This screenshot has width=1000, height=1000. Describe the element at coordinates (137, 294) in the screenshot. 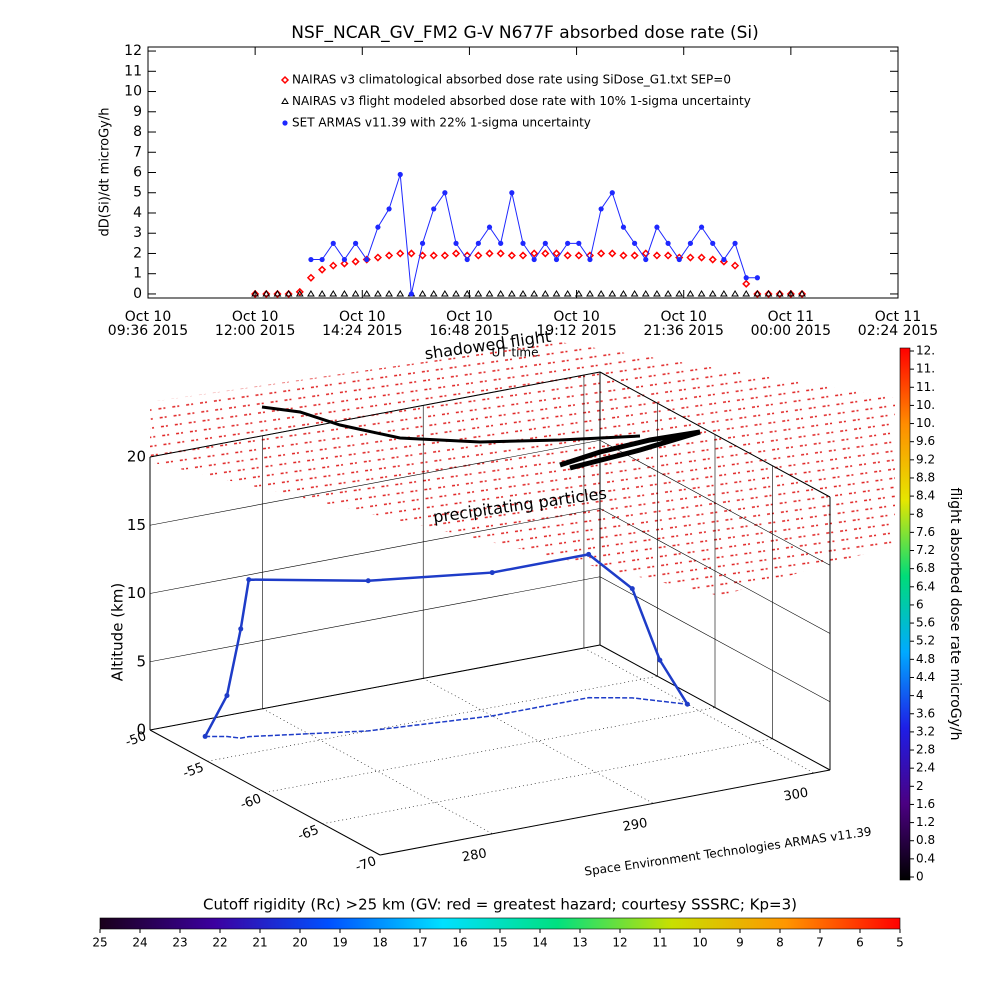

I see `y-tick-label: 0` at that location.